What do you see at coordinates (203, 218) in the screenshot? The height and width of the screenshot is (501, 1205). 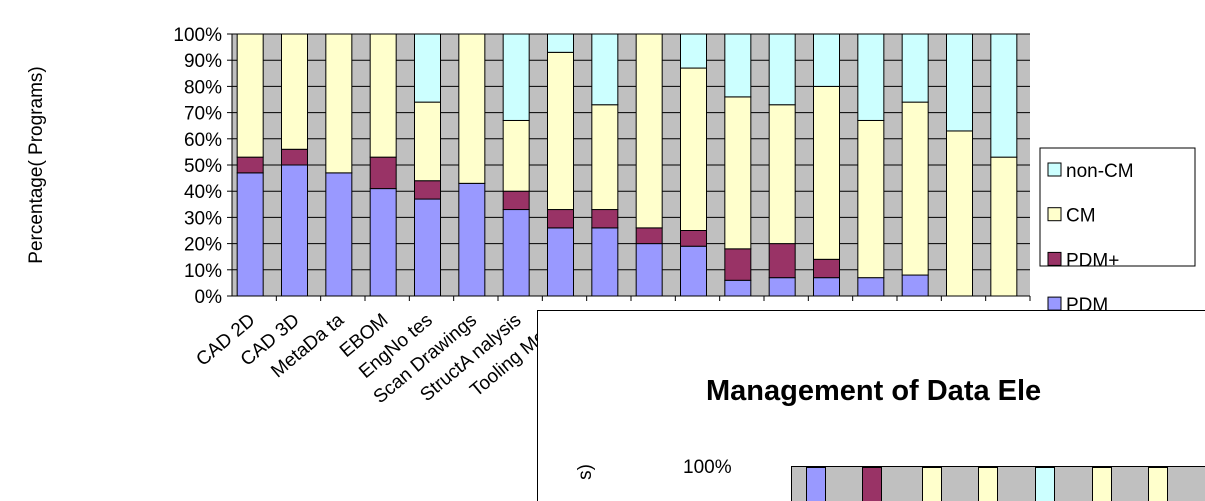 I see `y-tick-label: 30%` at bounding box center [203, 218].